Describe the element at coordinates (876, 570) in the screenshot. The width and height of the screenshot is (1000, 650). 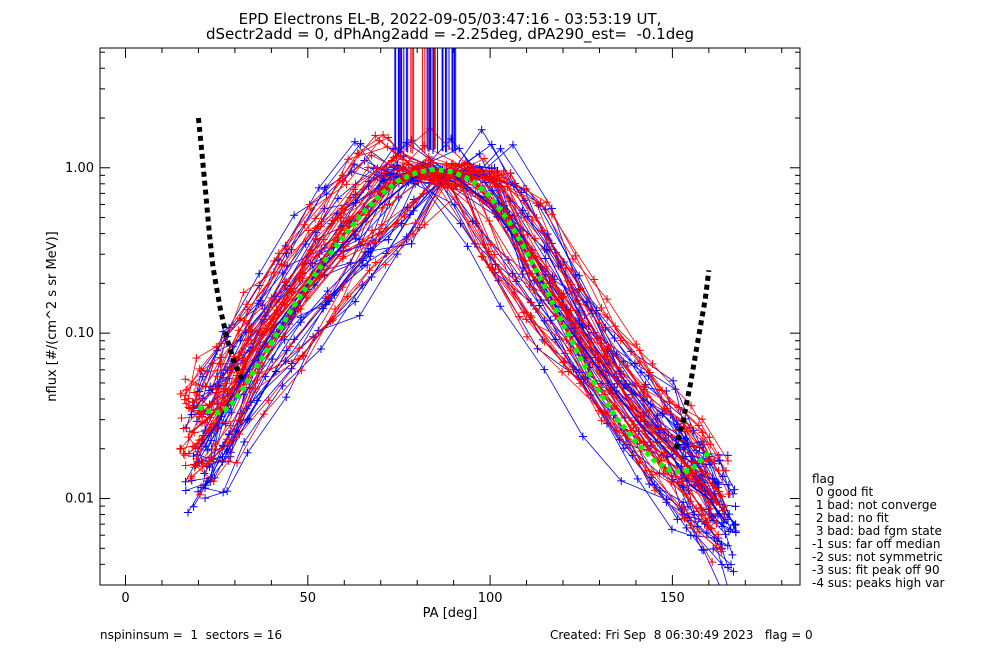
I see `flag-legend-item: -3 sus: fit peak off 90` at that location.